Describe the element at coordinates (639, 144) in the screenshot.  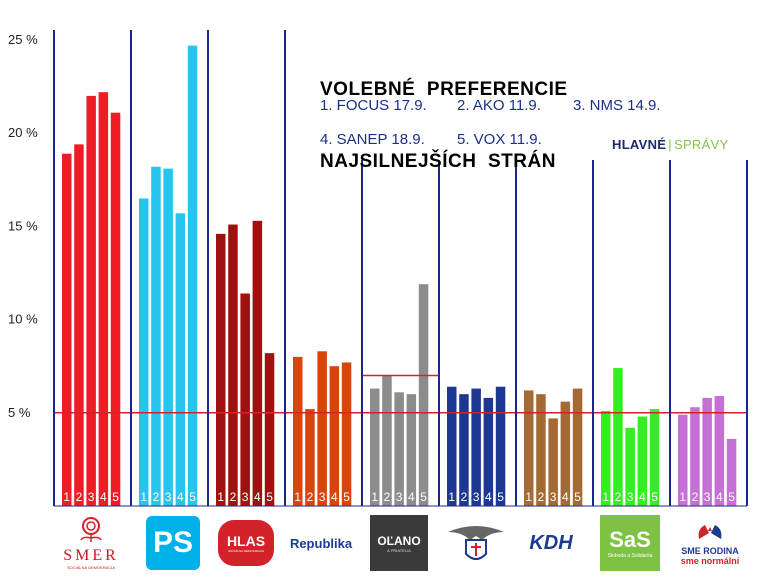
I see `brand-part1: HLAVNÉ` at that location.